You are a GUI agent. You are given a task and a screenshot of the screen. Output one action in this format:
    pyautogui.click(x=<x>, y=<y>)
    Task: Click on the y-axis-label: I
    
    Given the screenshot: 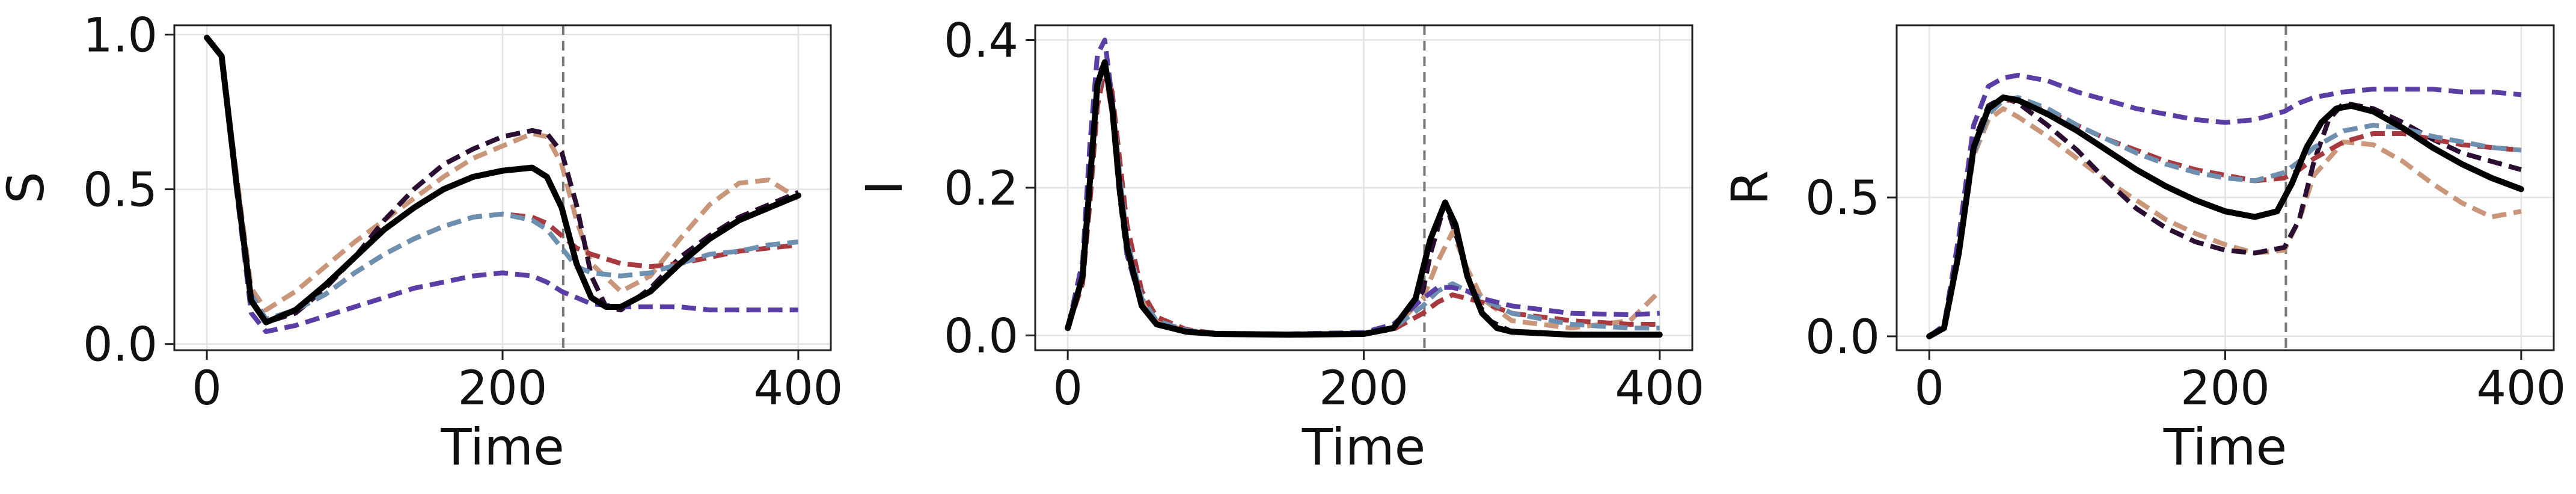 What is the action you would take?
    pyautogui.click(x=884, y=188)
    